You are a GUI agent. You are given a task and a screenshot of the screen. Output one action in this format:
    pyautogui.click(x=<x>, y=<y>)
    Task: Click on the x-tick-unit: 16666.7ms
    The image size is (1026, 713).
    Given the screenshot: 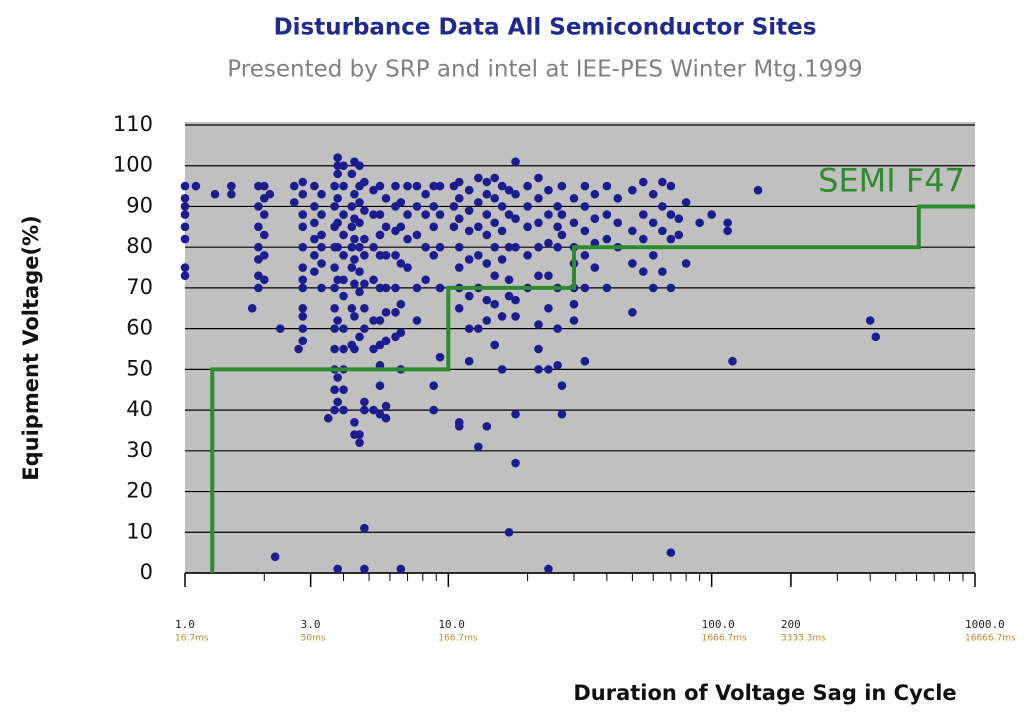 What is the action you would take?
    pyautogui.click(x=990, y=639)
    